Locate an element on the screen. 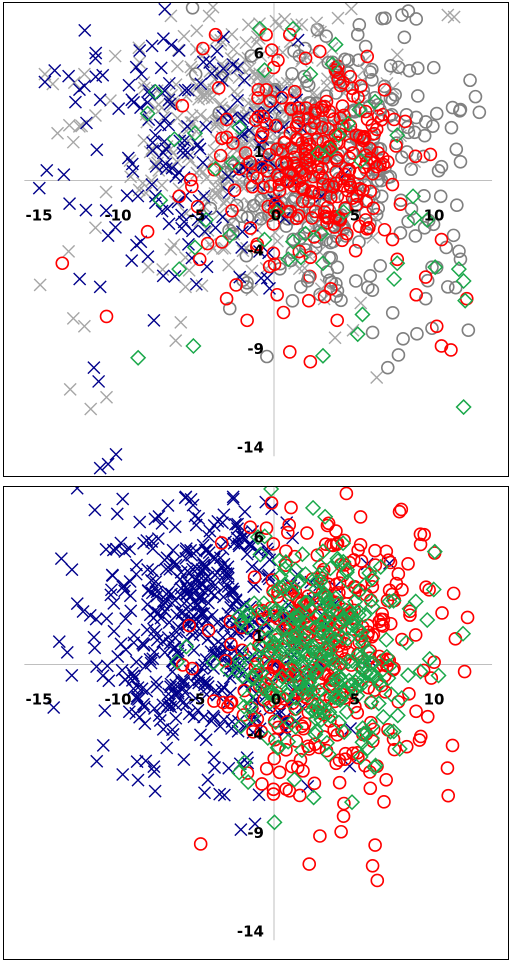  x-tick-label: -5 is located at coordinates (197, 700).